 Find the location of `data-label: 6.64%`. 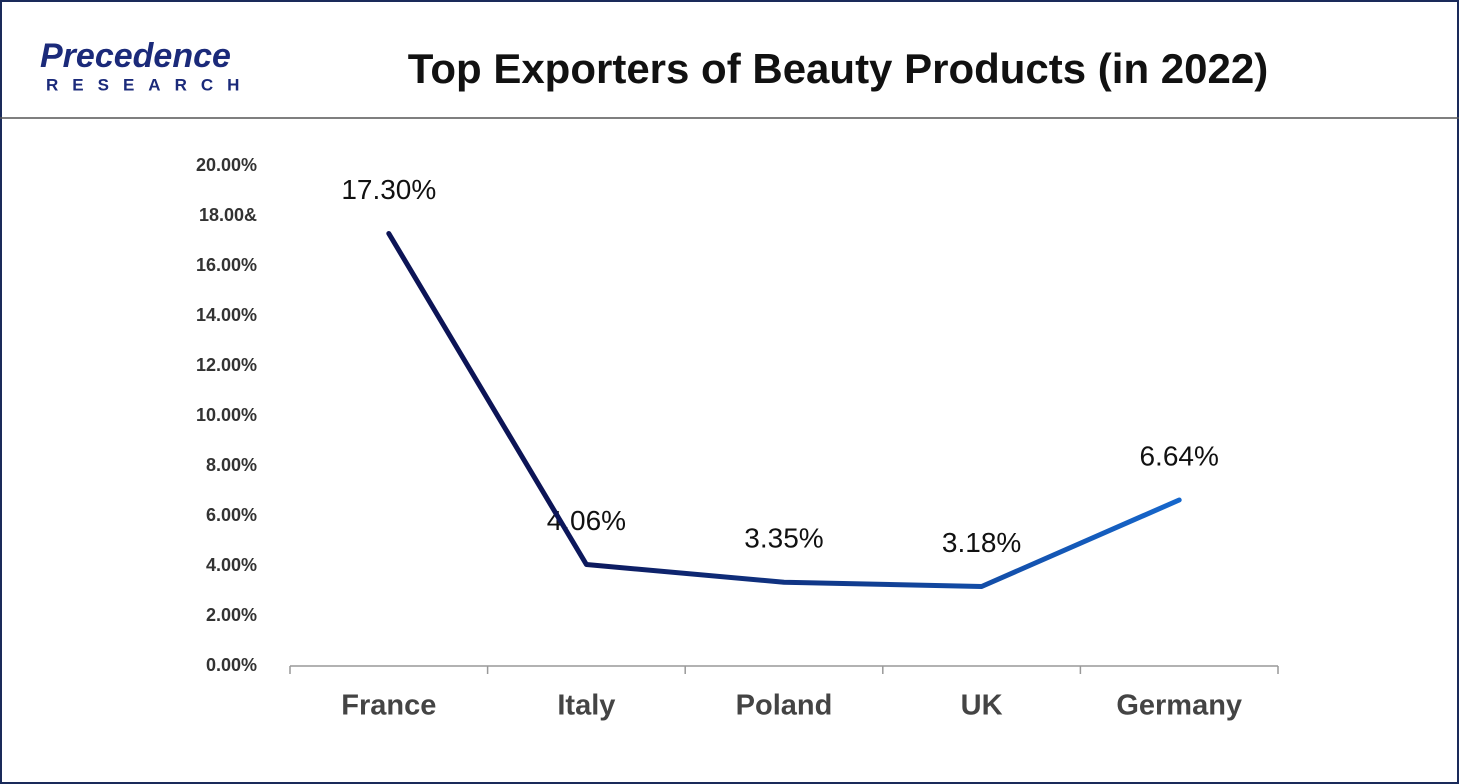

data-label: 6.64% is located at coordinates (1178, 455).